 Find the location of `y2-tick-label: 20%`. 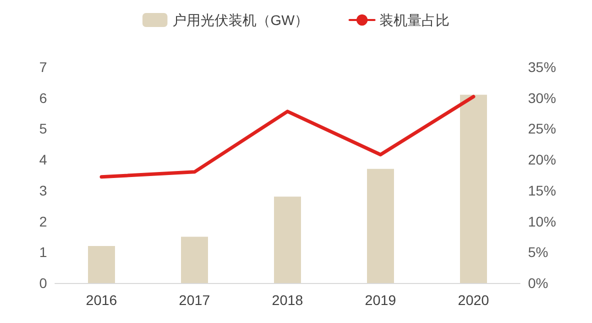

y2-tick-label: 20% is located at coordinates (542, 160).